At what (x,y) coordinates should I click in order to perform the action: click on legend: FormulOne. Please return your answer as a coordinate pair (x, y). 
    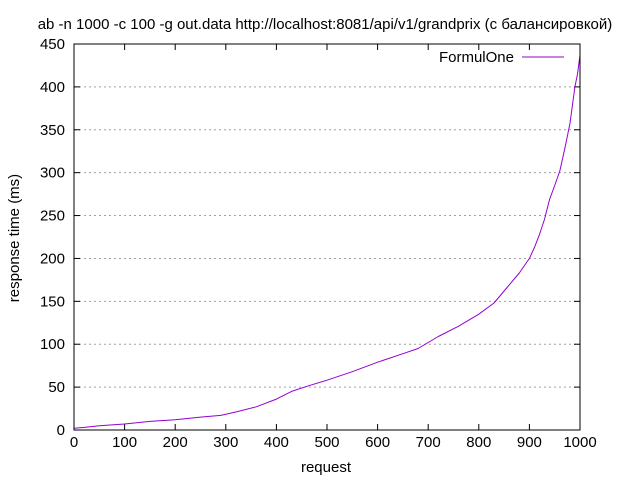
    Looking at the image, I should click on (501, 57).